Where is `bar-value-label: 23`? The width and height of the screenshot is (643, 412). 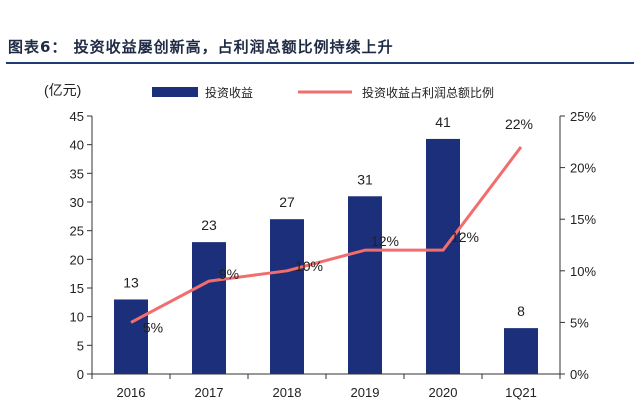 bar-value-label: 23 is located at coordinates (209, 225).